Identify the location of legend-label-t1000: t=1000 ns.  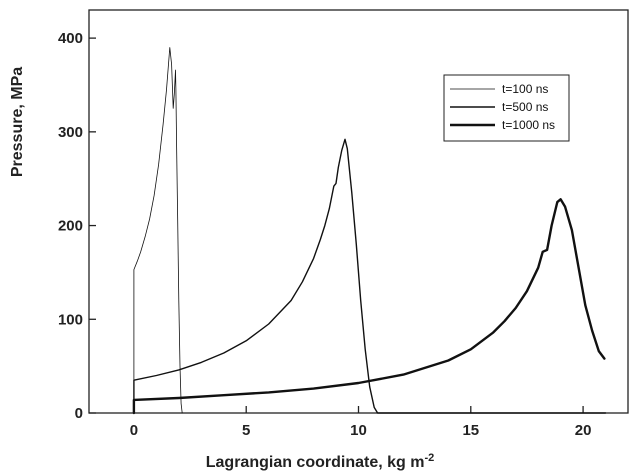
(528, 125).